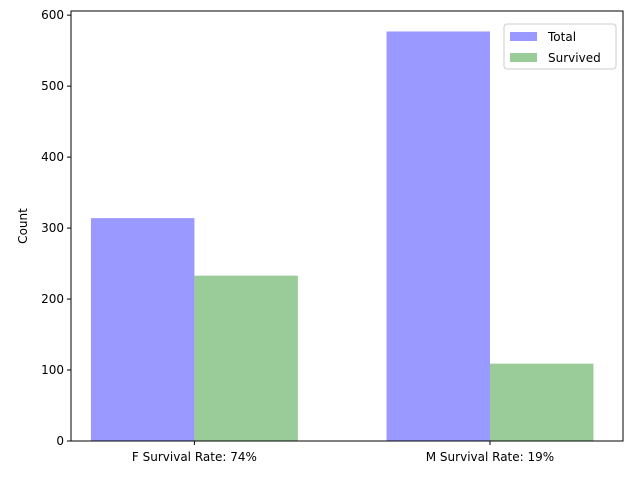 The width and height of the screenshot is (640, 480). Describe the element at coordinates (52, 157) in the screenshot. I see `y-tick-label: 400` at that location.